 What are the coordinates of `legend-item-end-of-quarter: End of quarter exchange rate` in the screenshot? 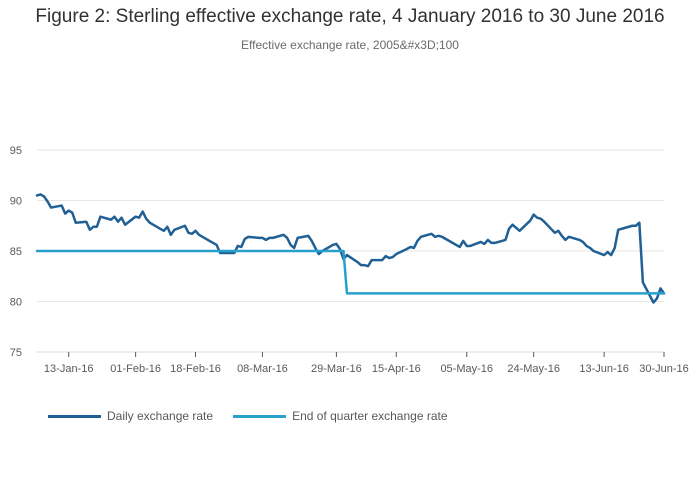 It's located at (340, 416).